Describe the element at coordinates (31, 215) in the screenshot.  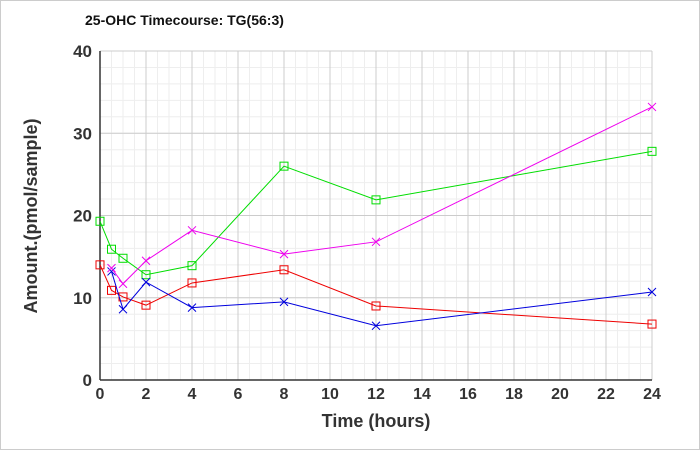
I see `y-axis-label: Amount.(pmol/sample)` at that location.